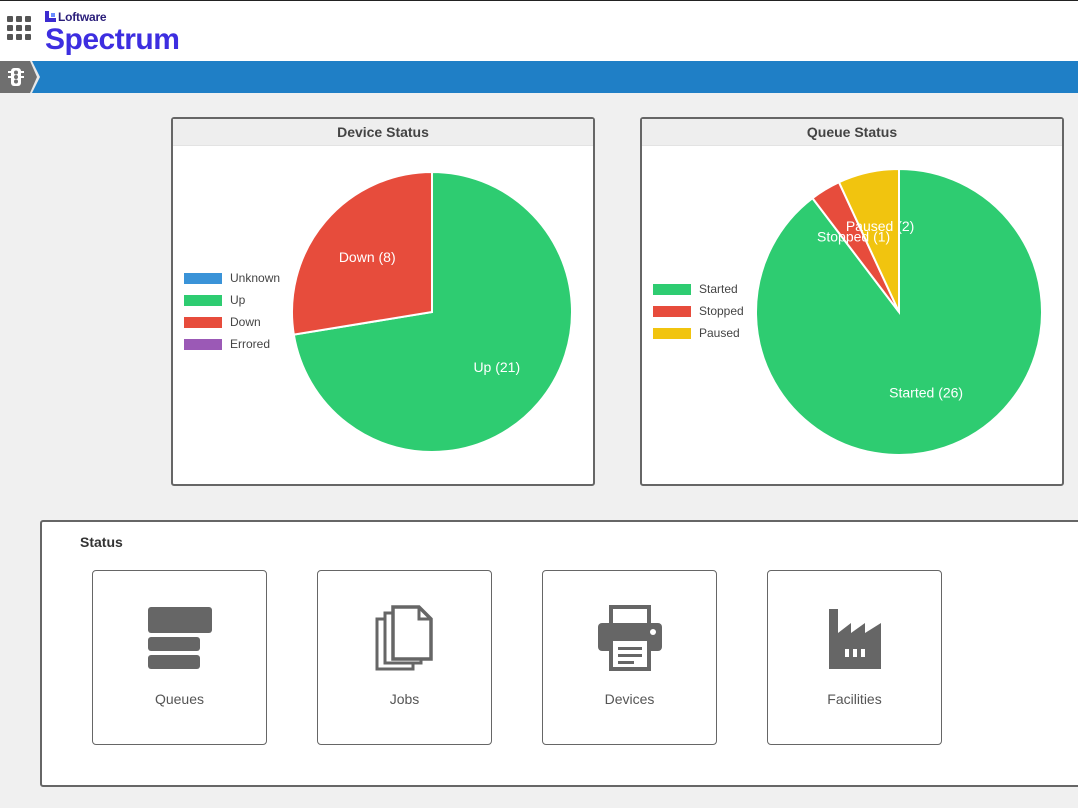 The image size is (1078, 808). Describe the element at coordinates (250, 344) in the screenshot. I see `legend-label: Errored` at that location.